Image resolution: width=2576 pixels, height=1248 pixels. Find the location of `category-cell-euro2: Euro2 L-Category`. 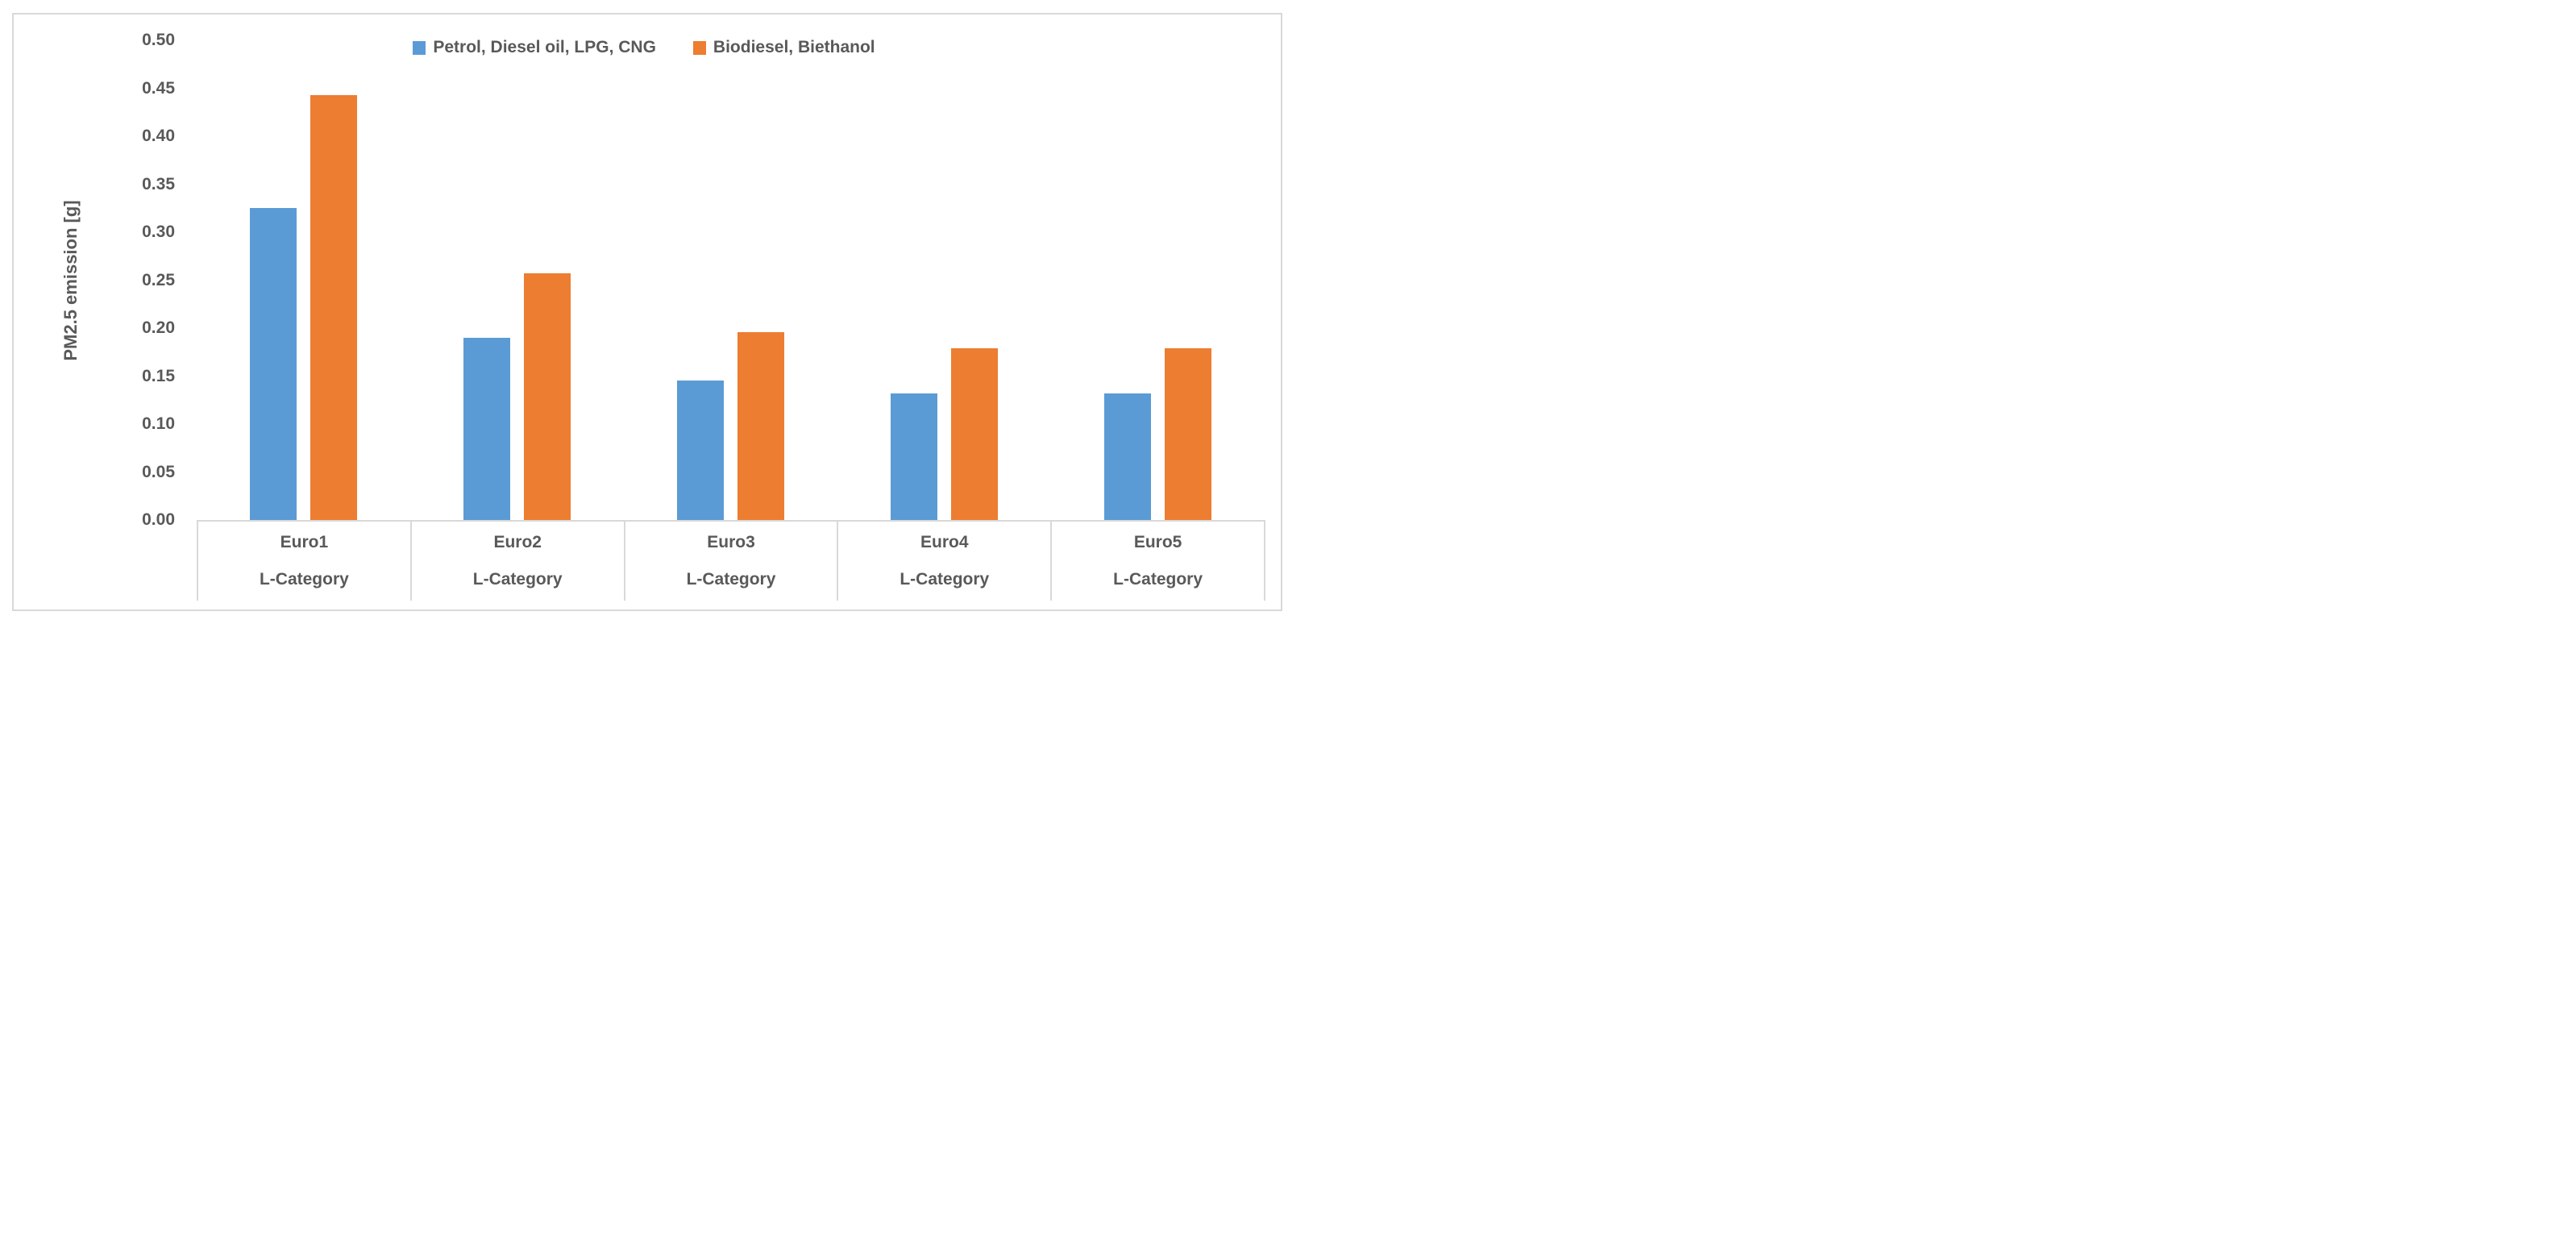

category-cell-euro2: Euro2 L-Category is located at coordinates (518, 561).